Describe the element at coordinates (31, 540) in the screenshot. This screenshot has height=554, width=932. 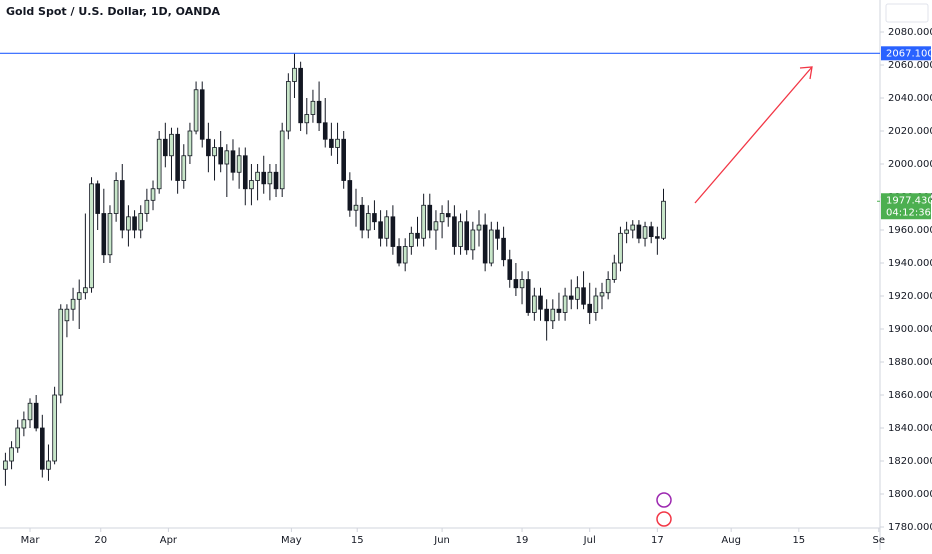
I see `x-tick-label: Mar` at that location.